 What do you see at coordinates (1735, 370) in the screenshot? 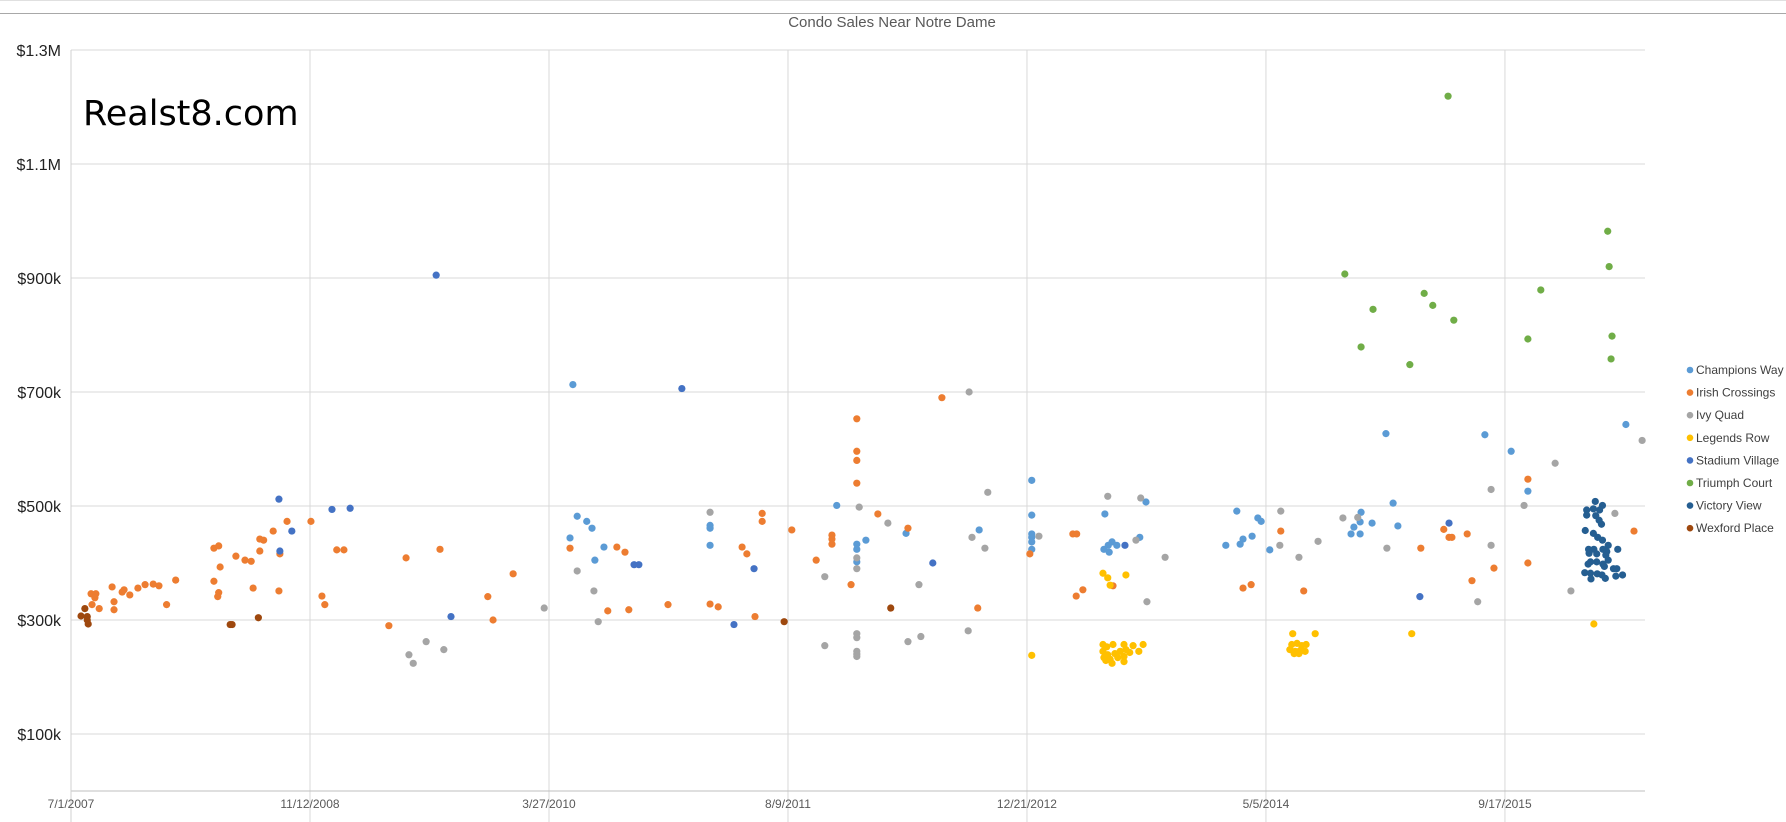
I see `legend-item: Champions Way` at bounding box center [1735, 370].